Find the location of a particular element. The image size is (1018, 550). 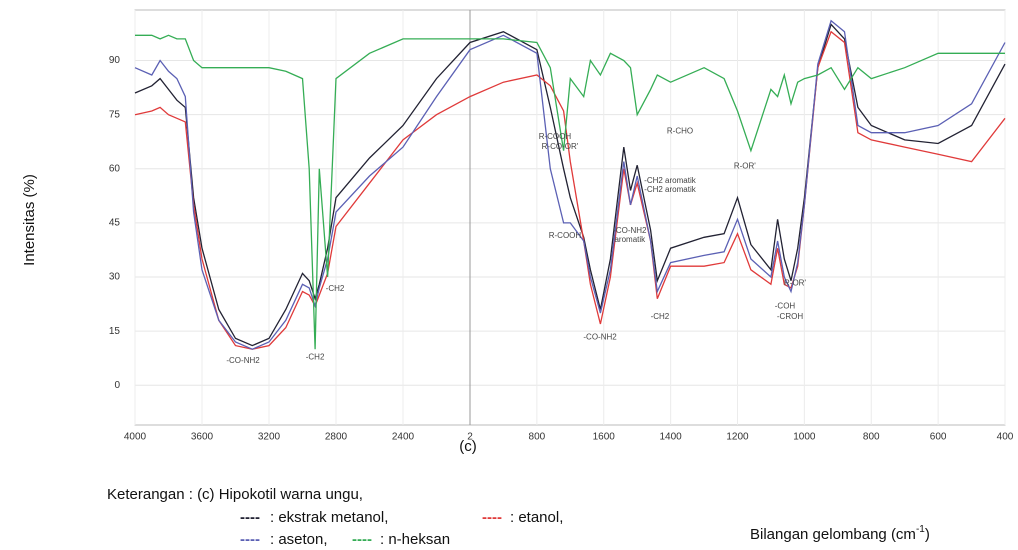

y-tick-label: 45 is located at coordinates (115, 223).